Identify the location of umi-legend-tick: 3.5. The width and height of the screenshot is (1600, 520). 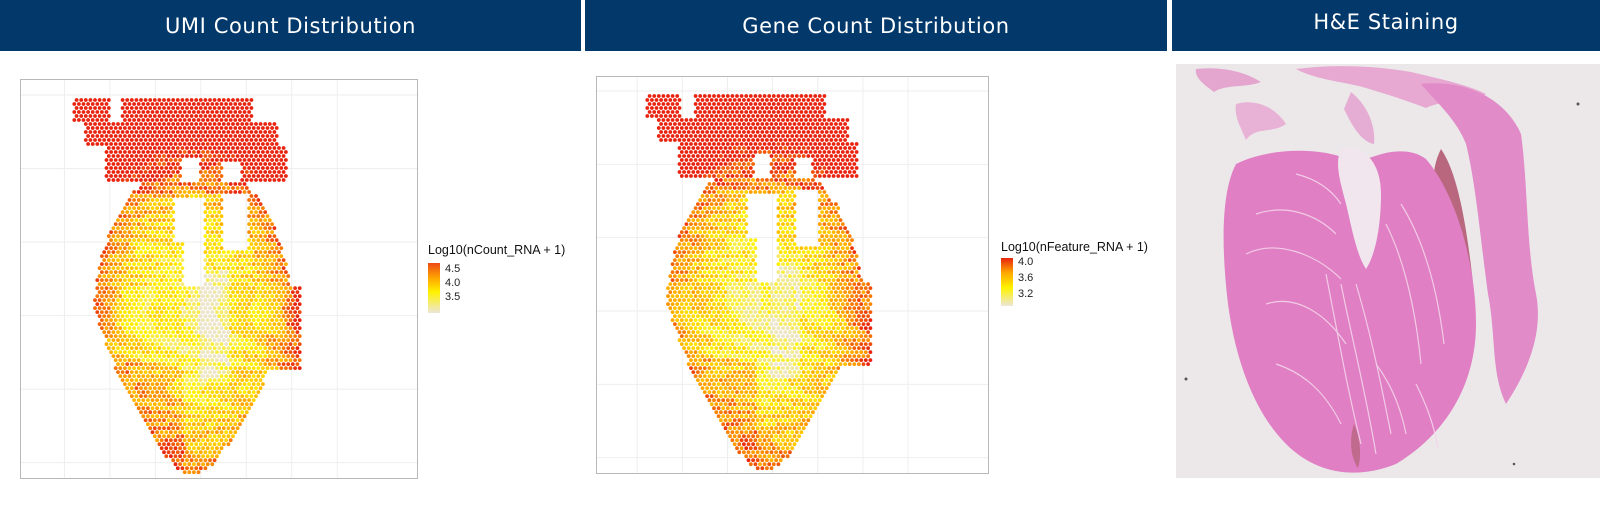
(453, 297).